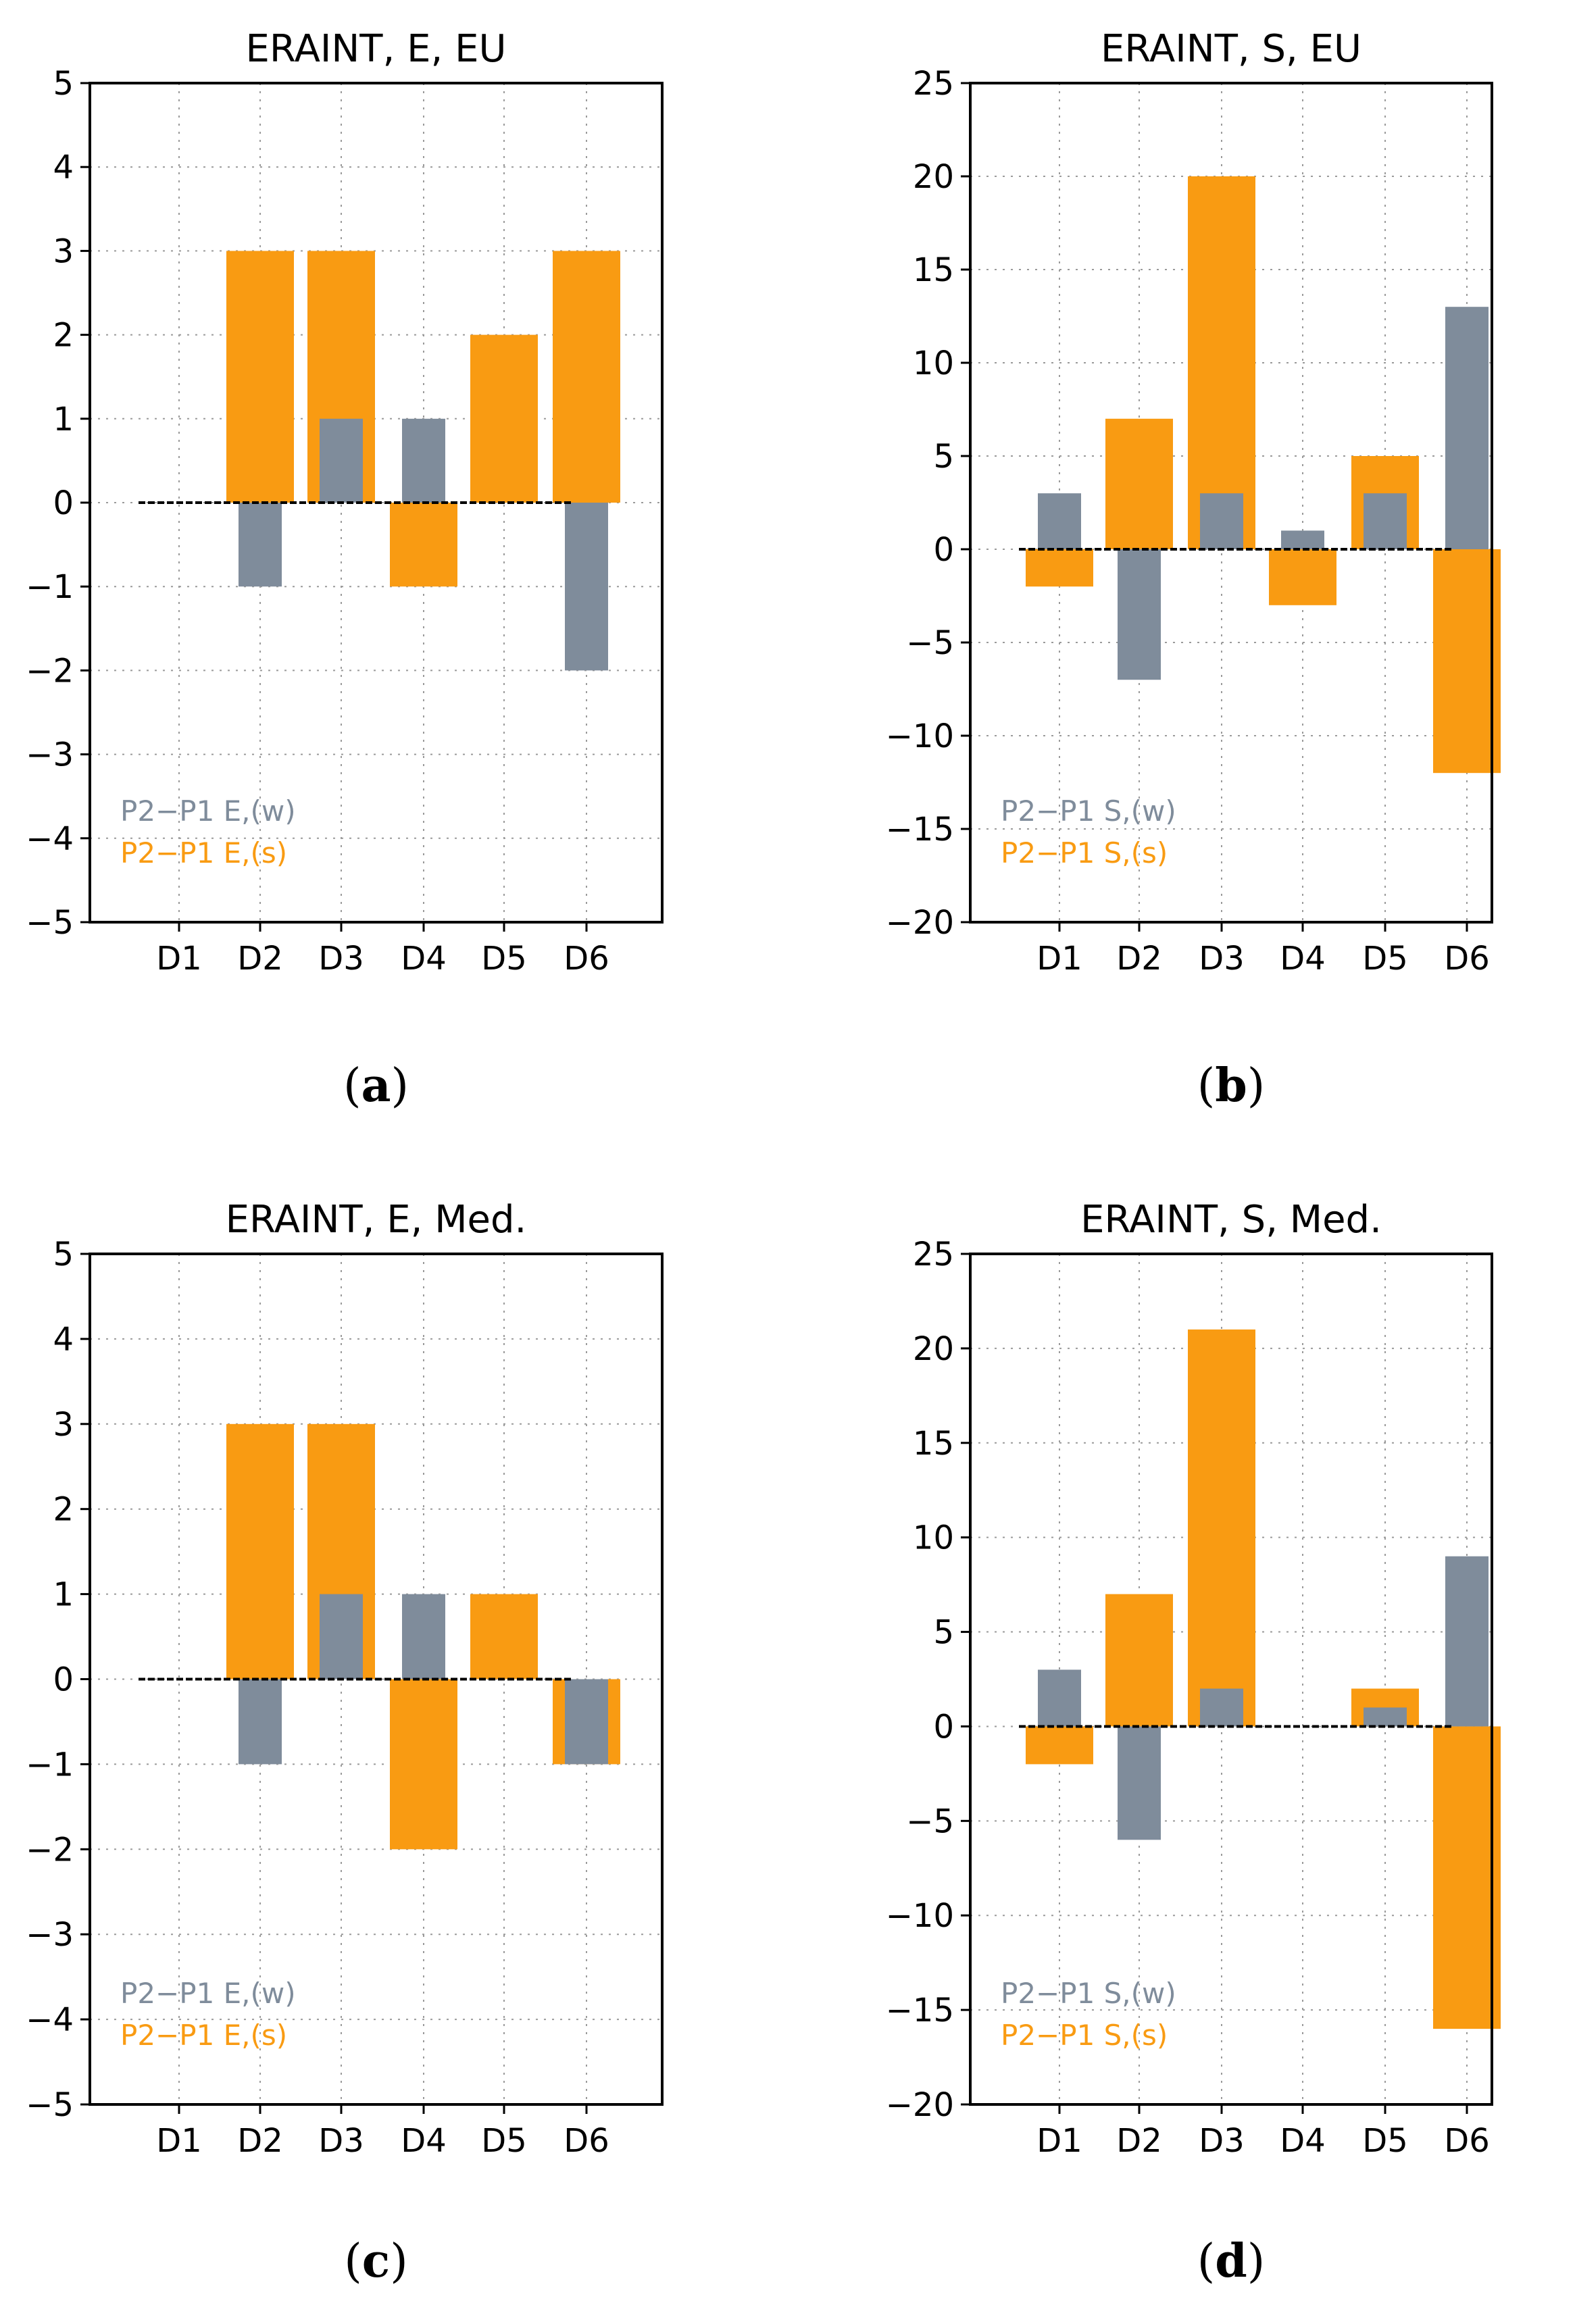 The image size is (1575, 2324). What do you see at coordinates (1231, 2261) in the screenshot?
I see `panel-caption: (d)` at bounding box center [1231, 2261].